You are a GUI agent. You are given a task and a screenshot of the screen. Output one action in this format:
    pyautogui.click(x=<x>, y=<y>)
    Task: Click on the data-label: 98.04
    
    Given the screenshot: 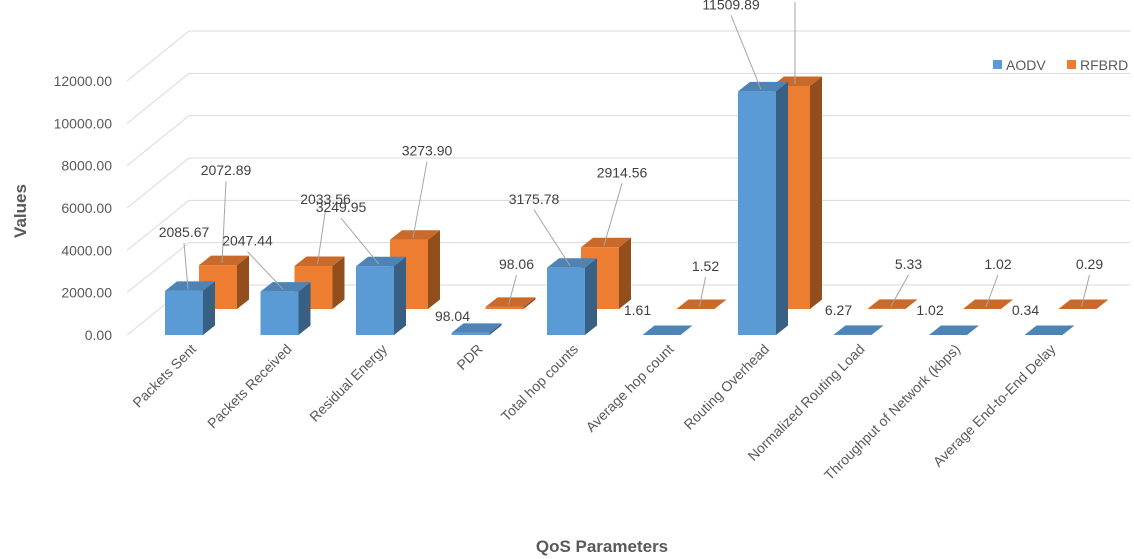 What is the action you would take?
    pyautogui.click(x=452, y=316)
    